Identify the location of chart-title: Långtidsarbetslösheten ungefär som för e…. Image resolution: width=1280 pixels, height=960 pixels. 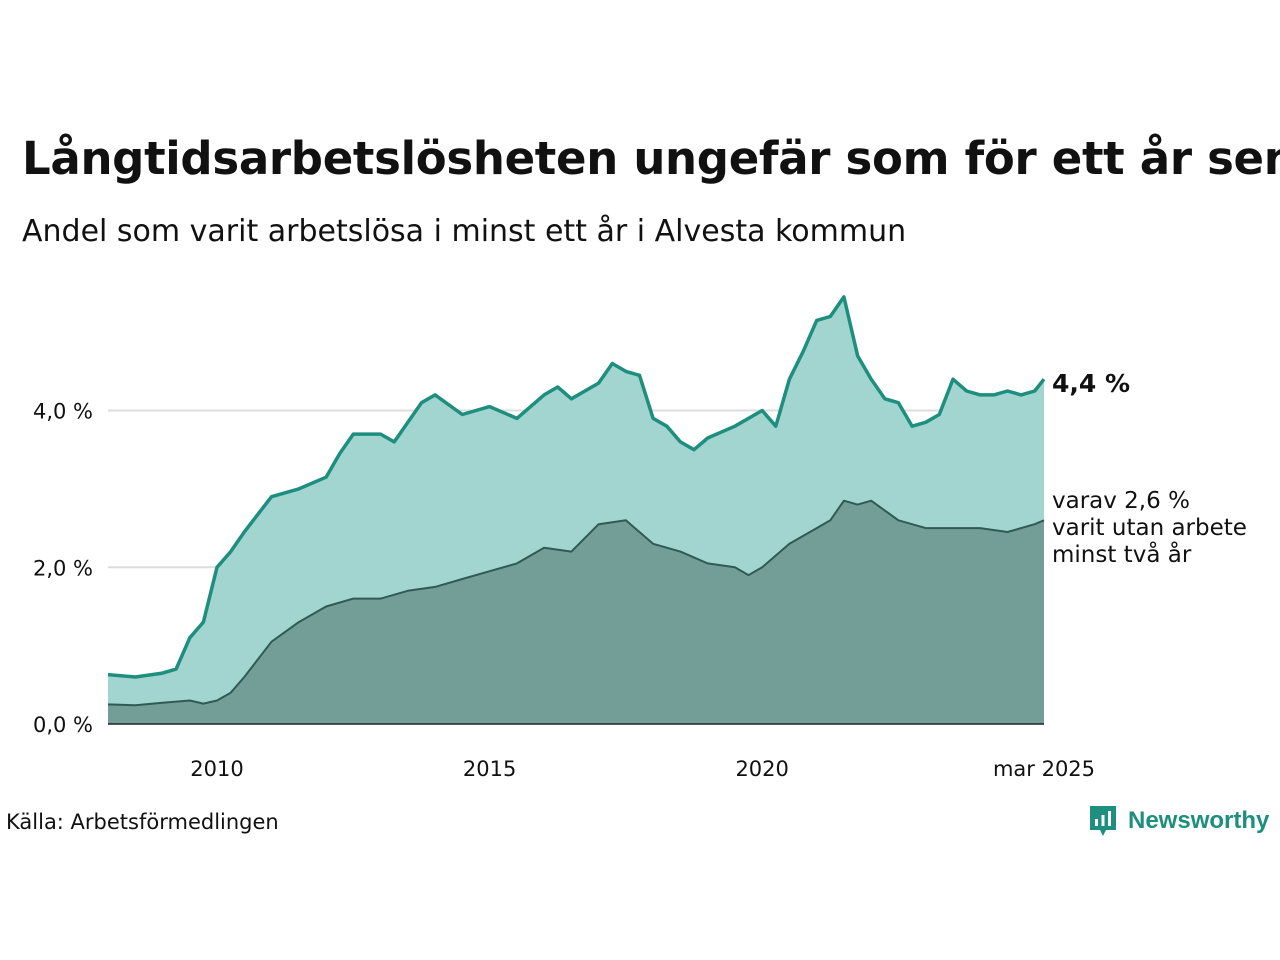
(651, 158).